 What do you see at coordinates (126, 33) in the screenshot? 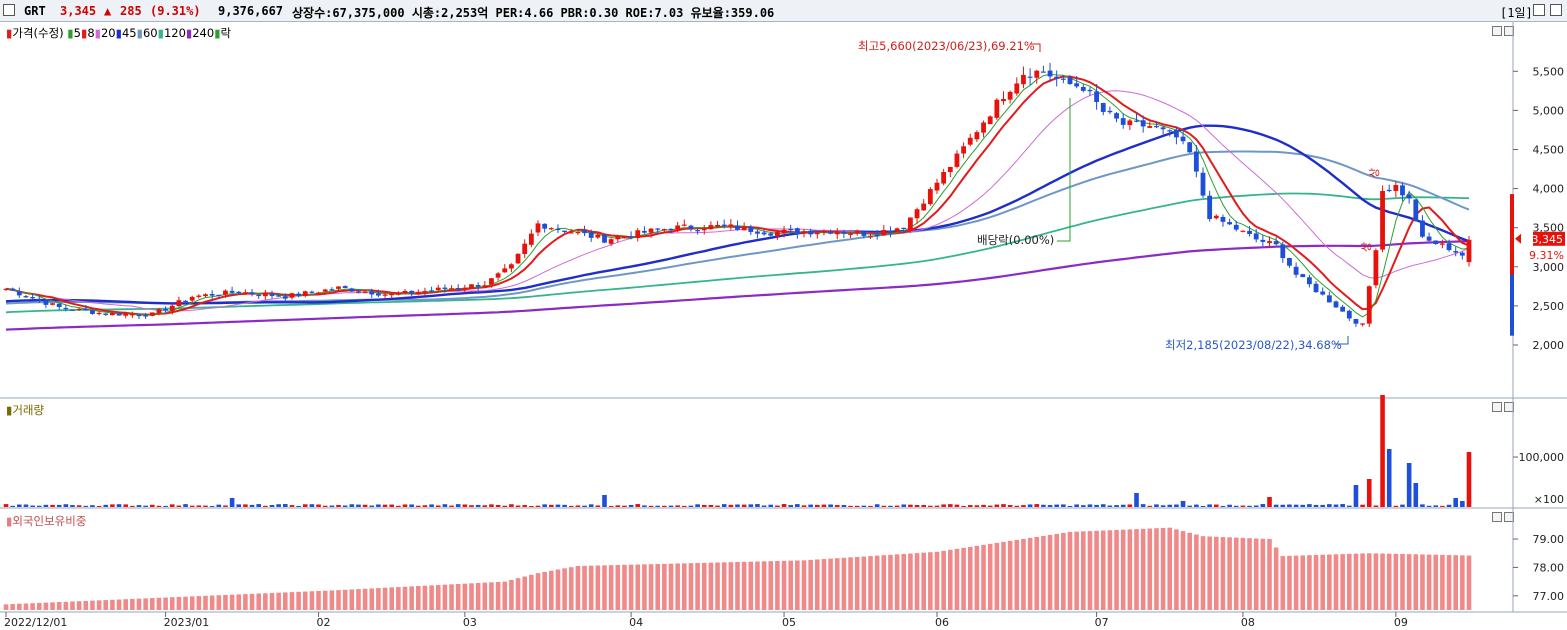
I see `legend-item: ▮45` at bounding box center [126, 33].